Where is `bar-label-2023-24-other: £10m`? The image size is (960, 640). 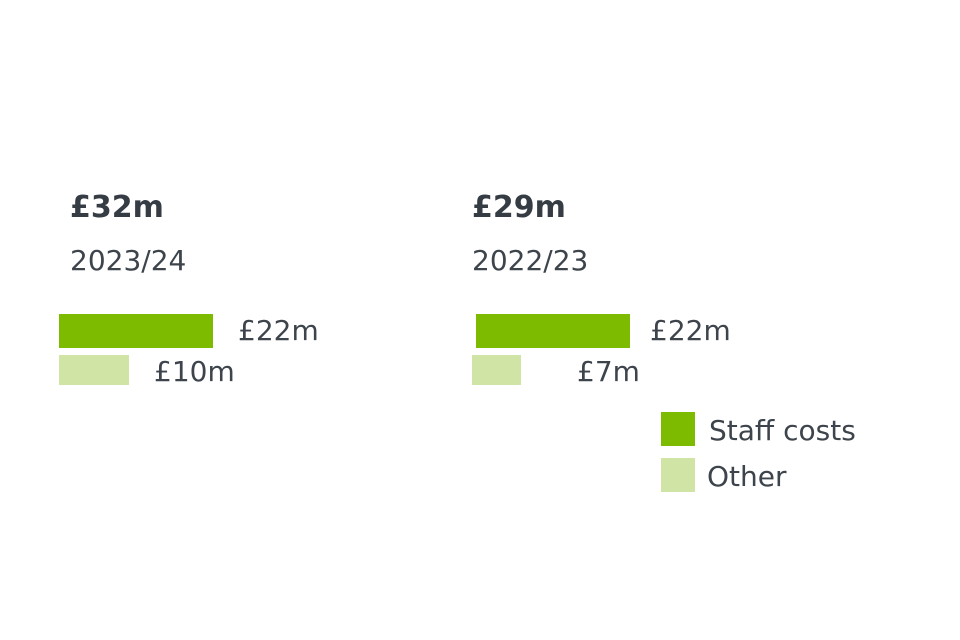 bar-label-2023-24-other: £10m is located at coordinates (194, 371).